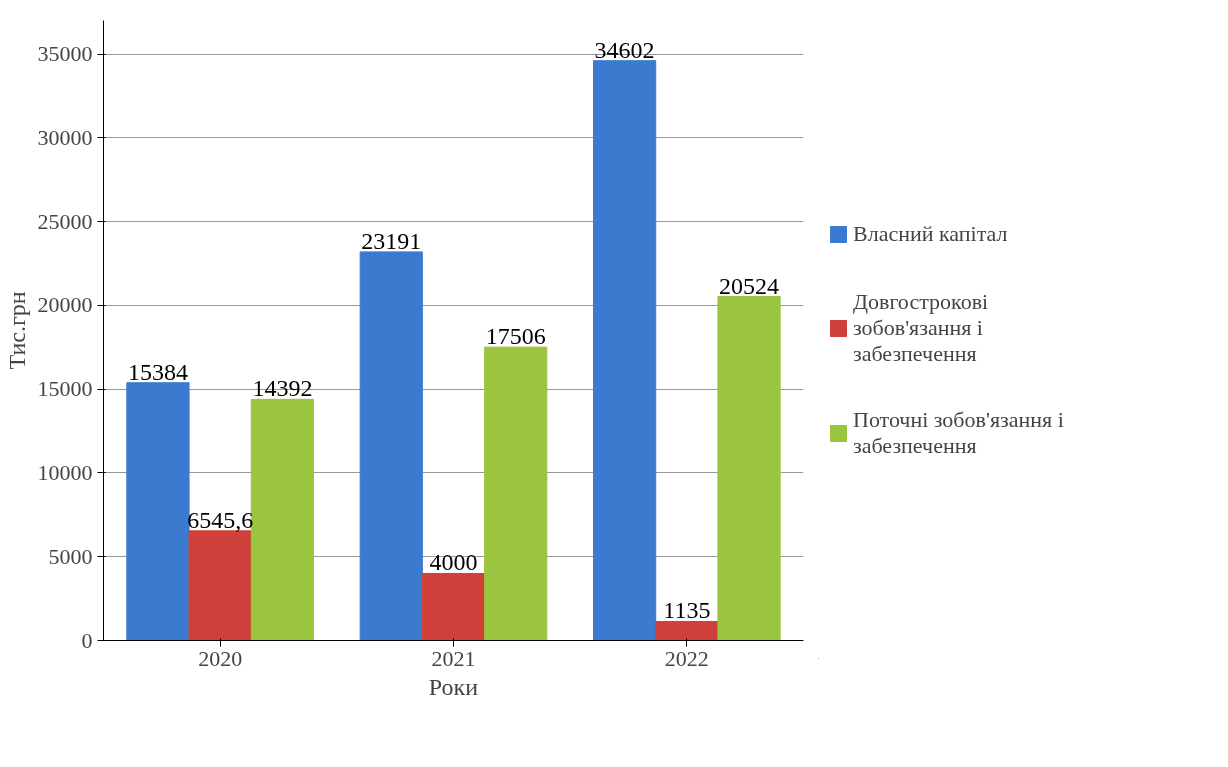 Image resolution: width=1228 pixels, height=767 pixels. I want to click on y-tick-label: 10000, so click(65, 472).